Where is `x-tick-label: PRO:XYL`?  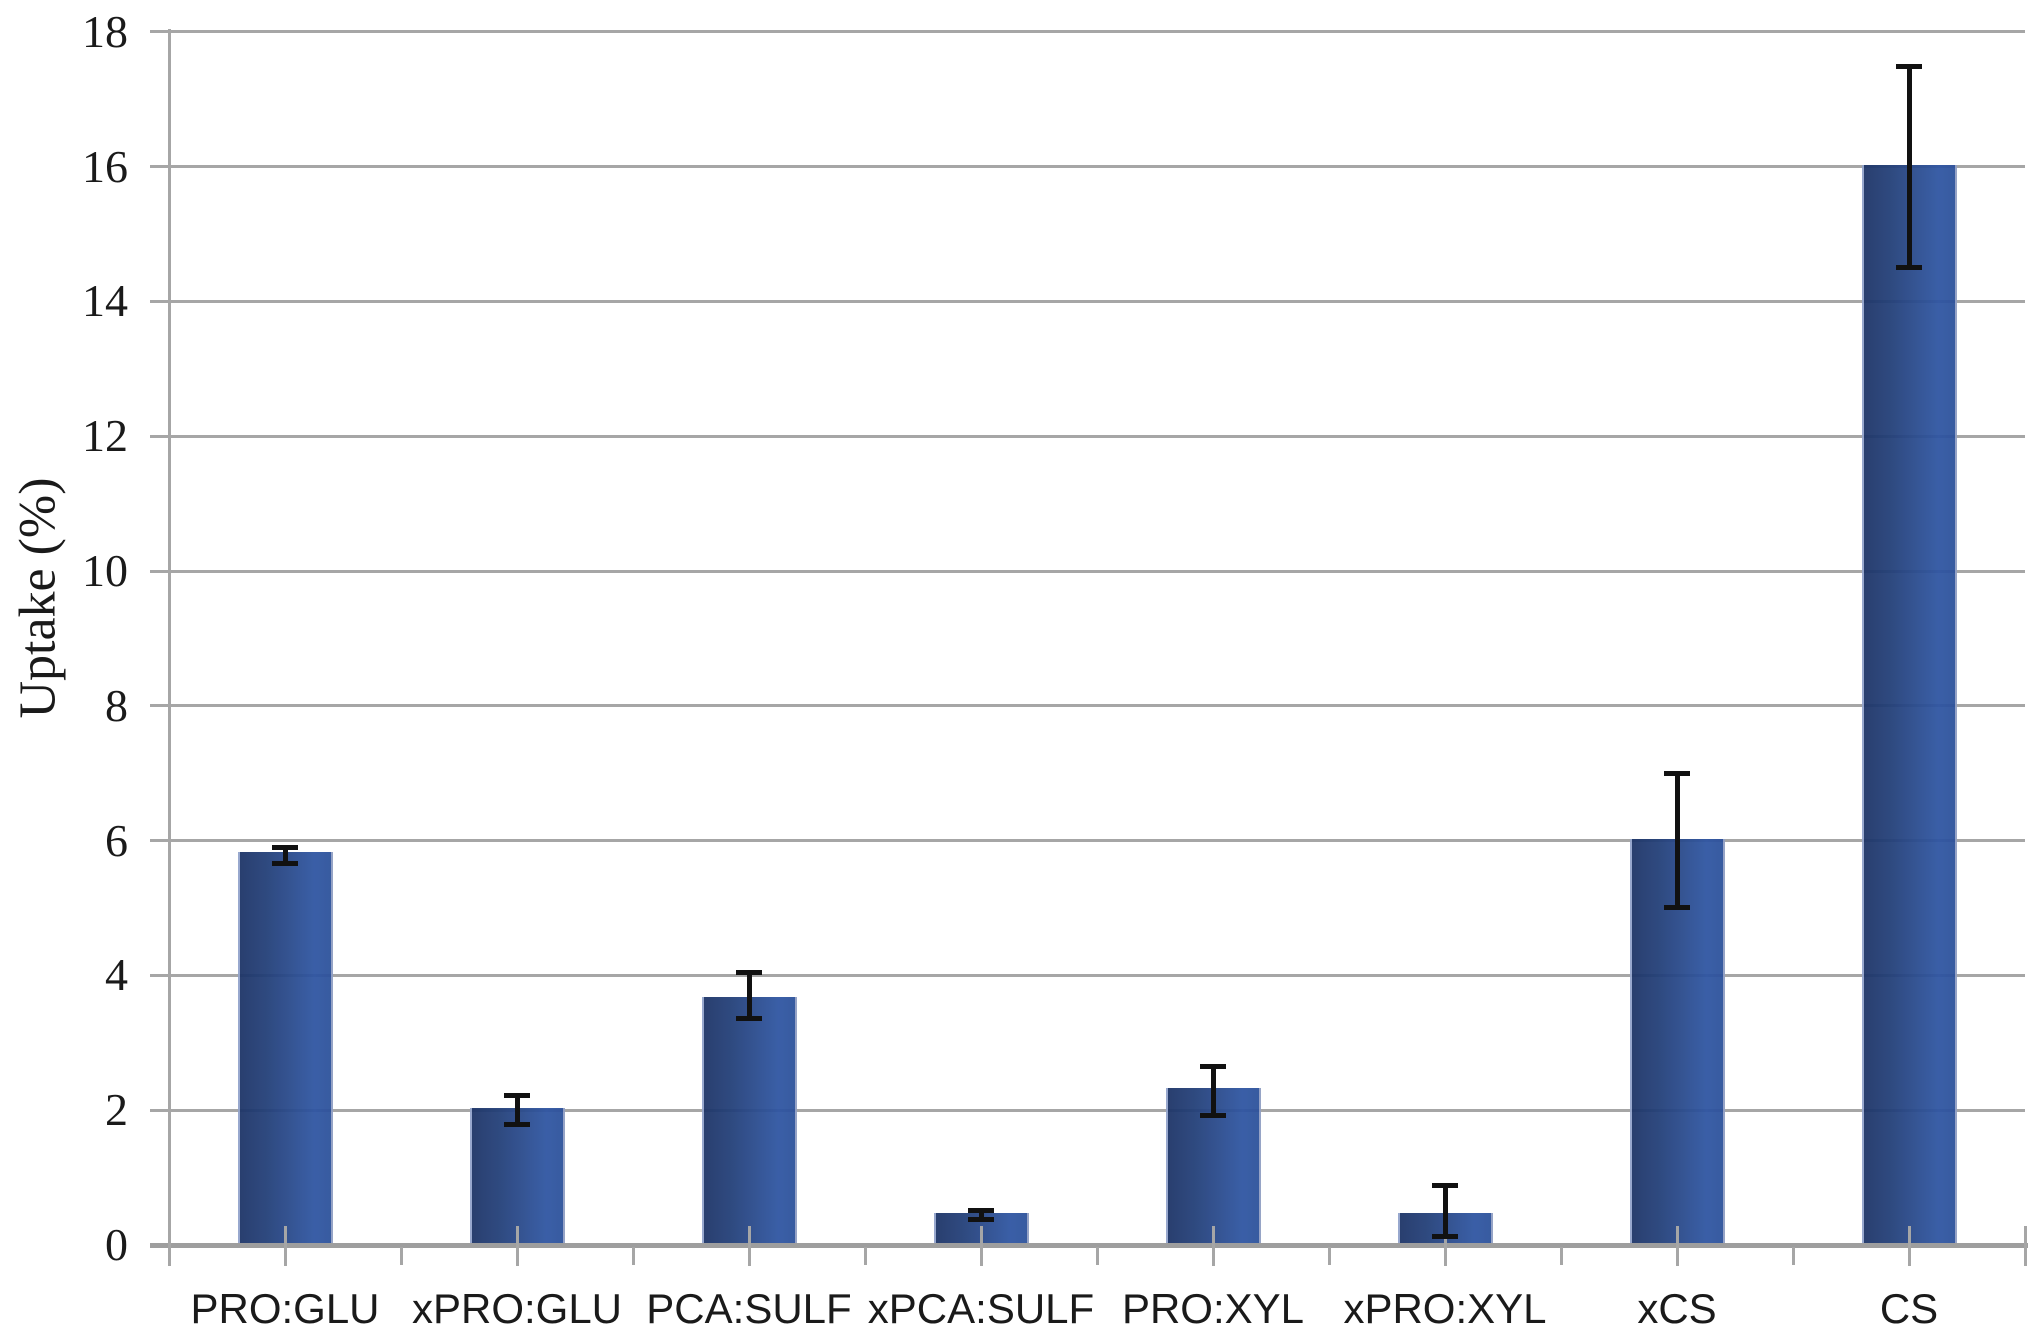 x-tick-label: PRO:XYL is located at coordinates (1213, 1308).